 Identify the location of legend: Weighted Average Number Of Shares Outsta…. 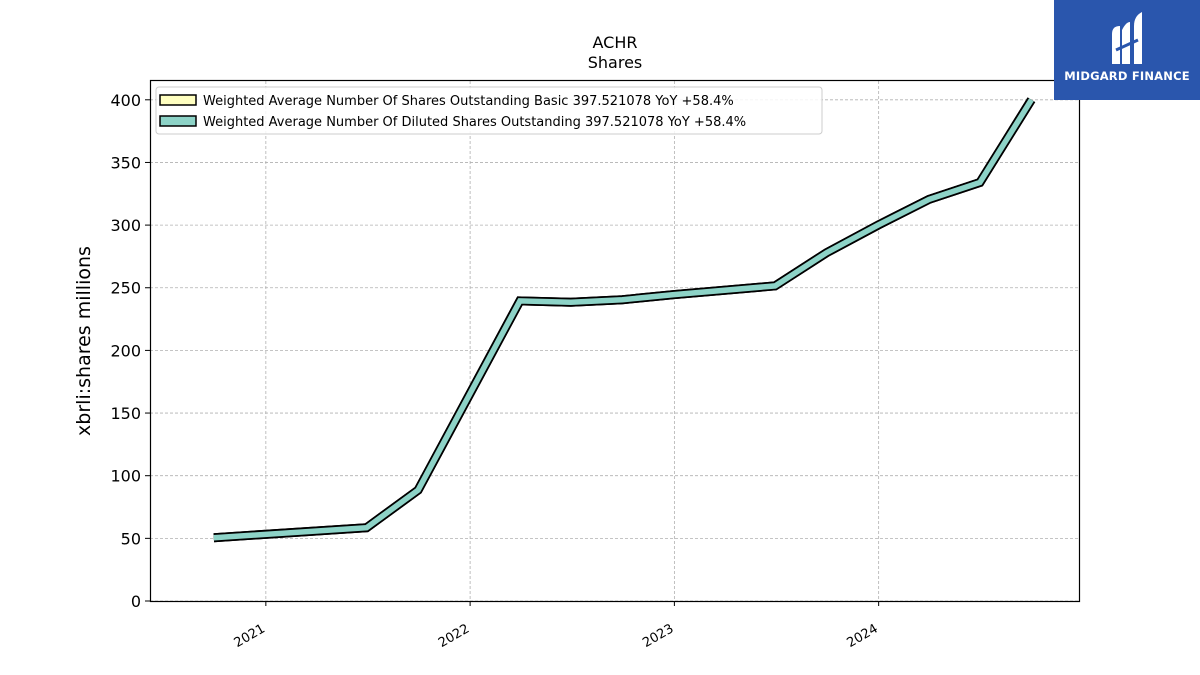
(489, 110).